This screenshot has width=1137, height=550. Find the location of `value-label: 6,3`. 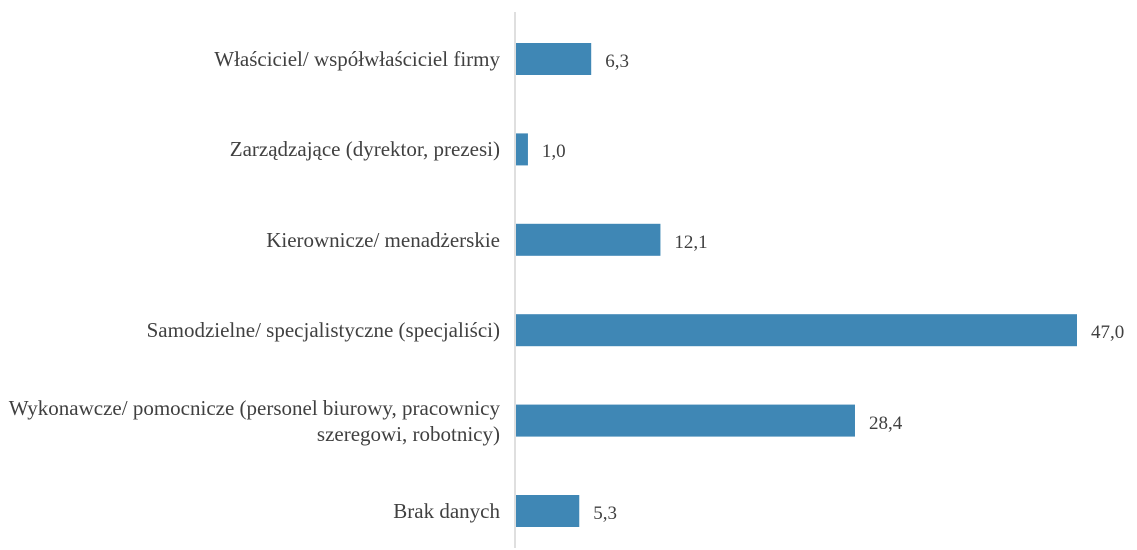

value-label: 6,3 is located at coordinates (617, 61).